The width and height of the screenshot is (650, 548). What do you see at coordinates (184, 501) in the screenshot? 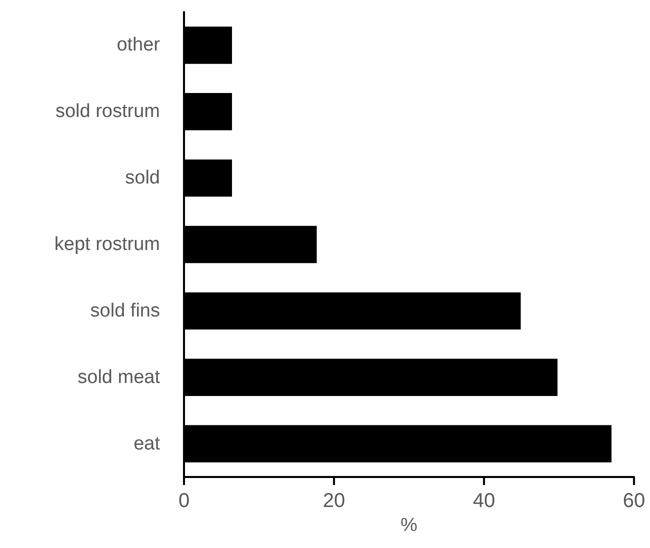
I see `x-tick-label: 0` at bounding box center [184, 501].